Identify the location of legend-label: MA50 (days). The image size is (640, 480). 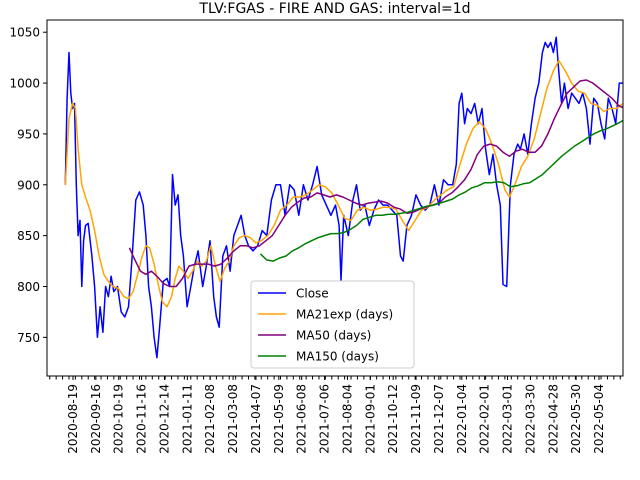
(333, 336).